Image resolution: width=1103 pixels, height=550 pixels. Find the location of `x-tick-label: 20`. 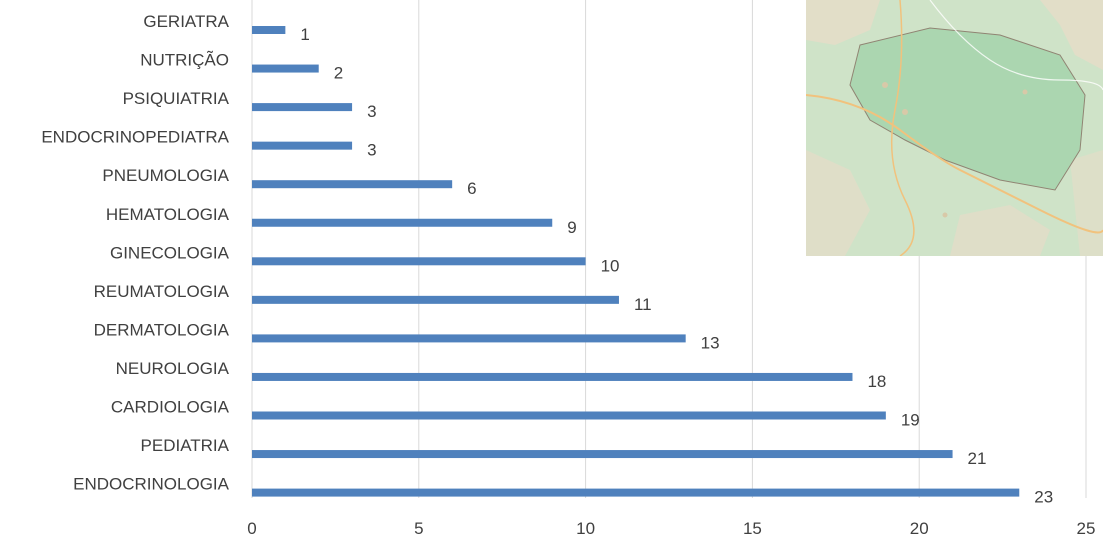

x-tick-label: 20 is located at coordinates (919, 528).